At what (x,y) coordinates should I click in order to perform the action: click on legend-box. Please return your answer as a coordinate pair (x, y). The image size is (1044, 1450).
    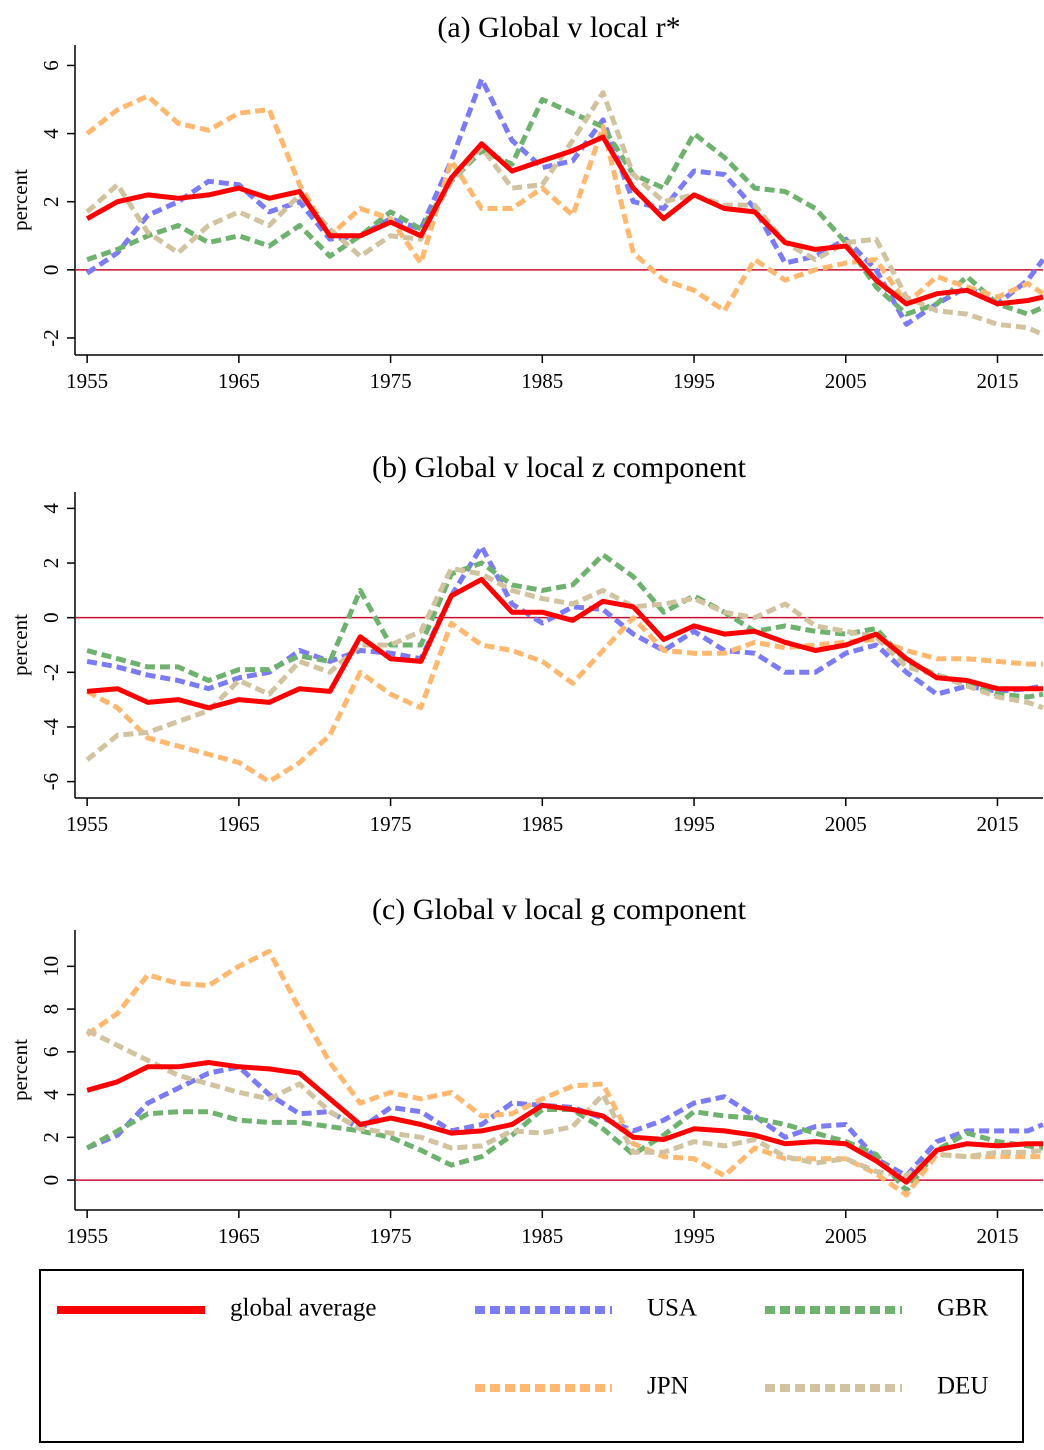
    Looking at the image, I should click on (531, 1356).